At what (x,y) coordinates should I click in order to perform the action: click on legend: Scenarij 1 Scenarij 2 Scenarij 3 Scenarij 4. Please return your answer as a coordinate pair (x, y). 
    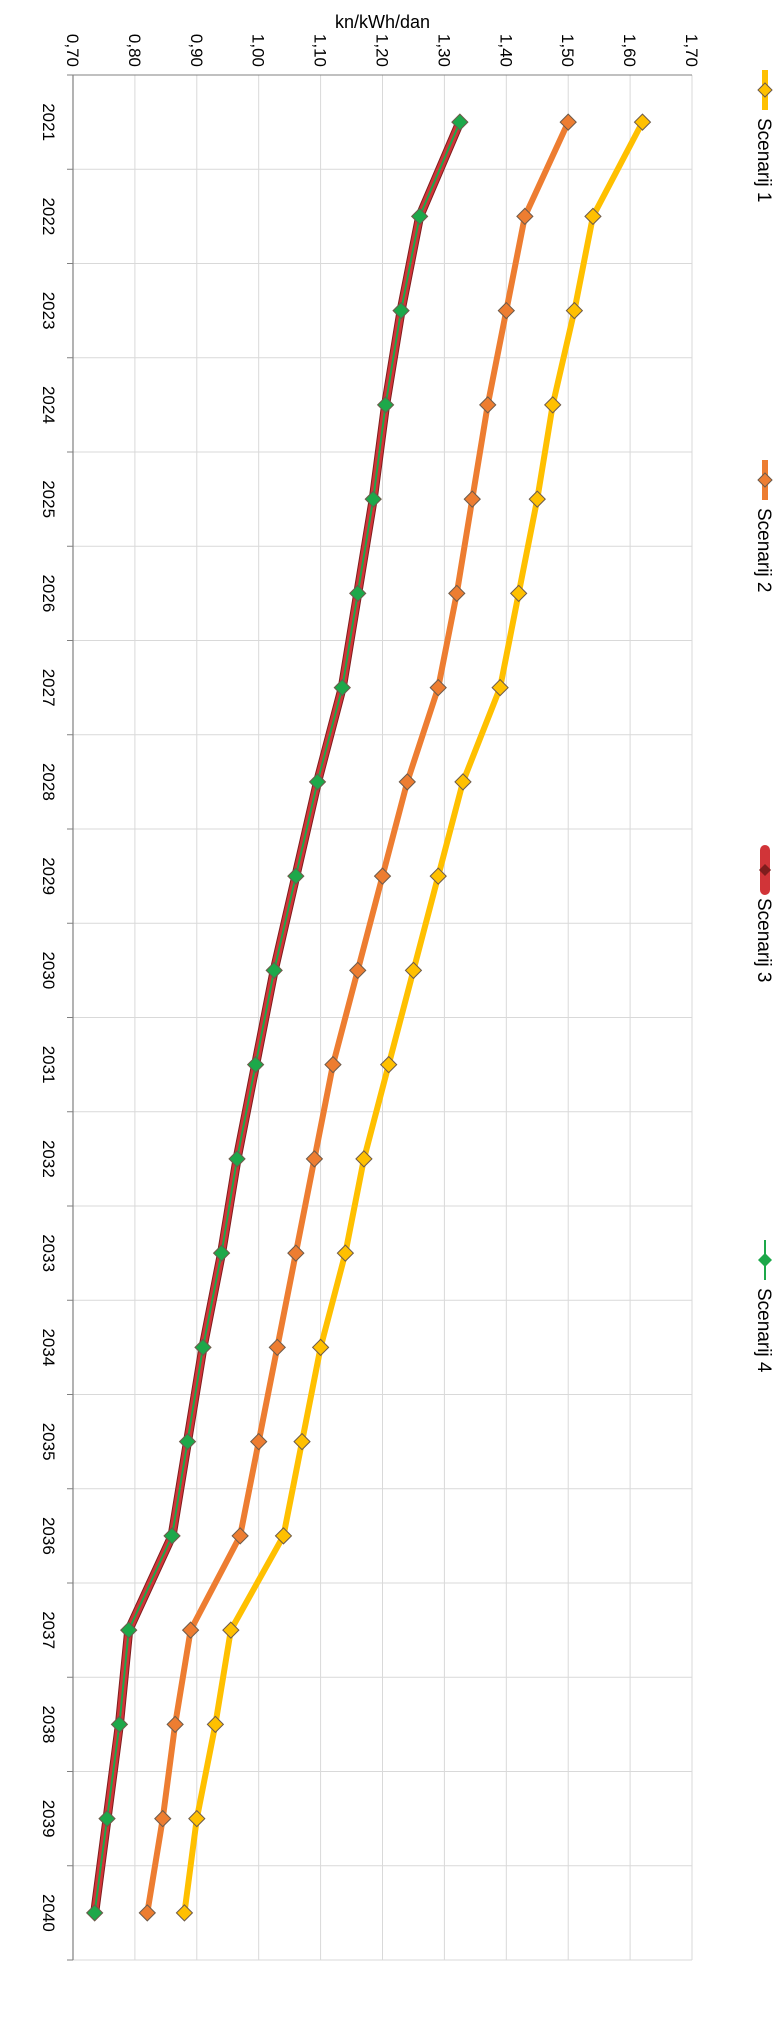
    Looking at the image, I should click on (763, 721).